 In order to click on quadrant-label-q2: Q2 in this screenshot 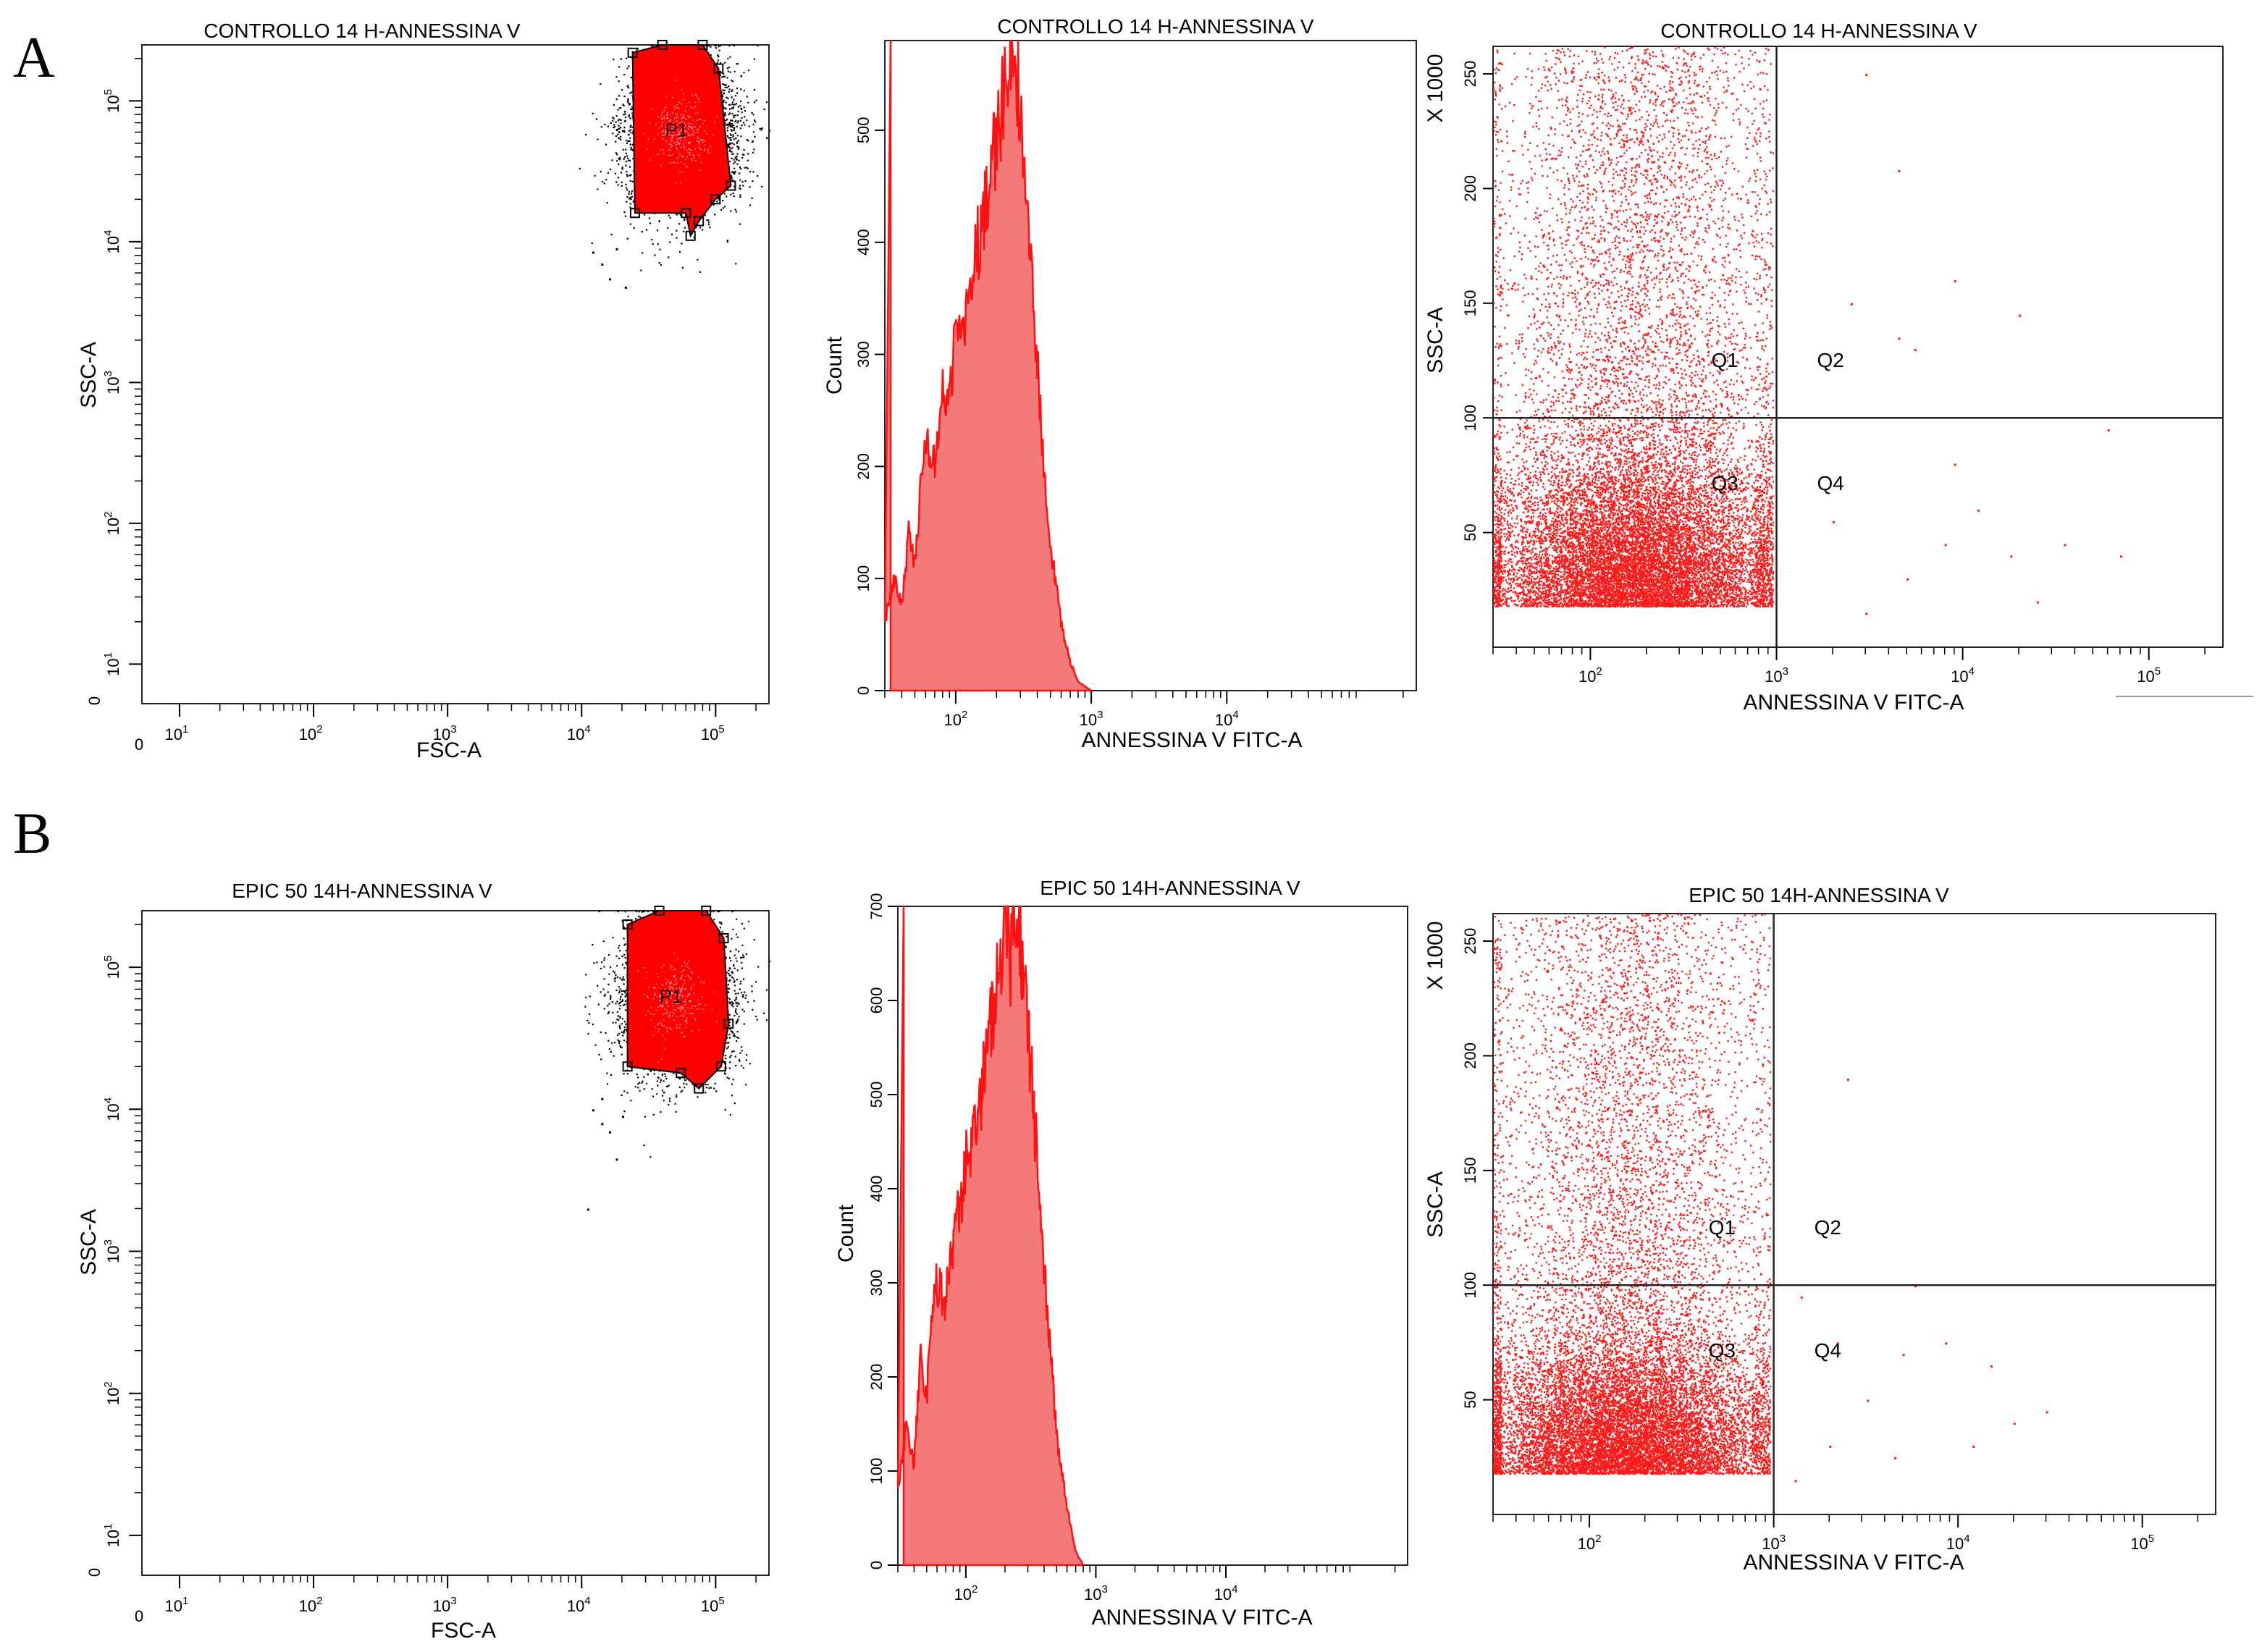, I will do `click(1828, 1227)`.